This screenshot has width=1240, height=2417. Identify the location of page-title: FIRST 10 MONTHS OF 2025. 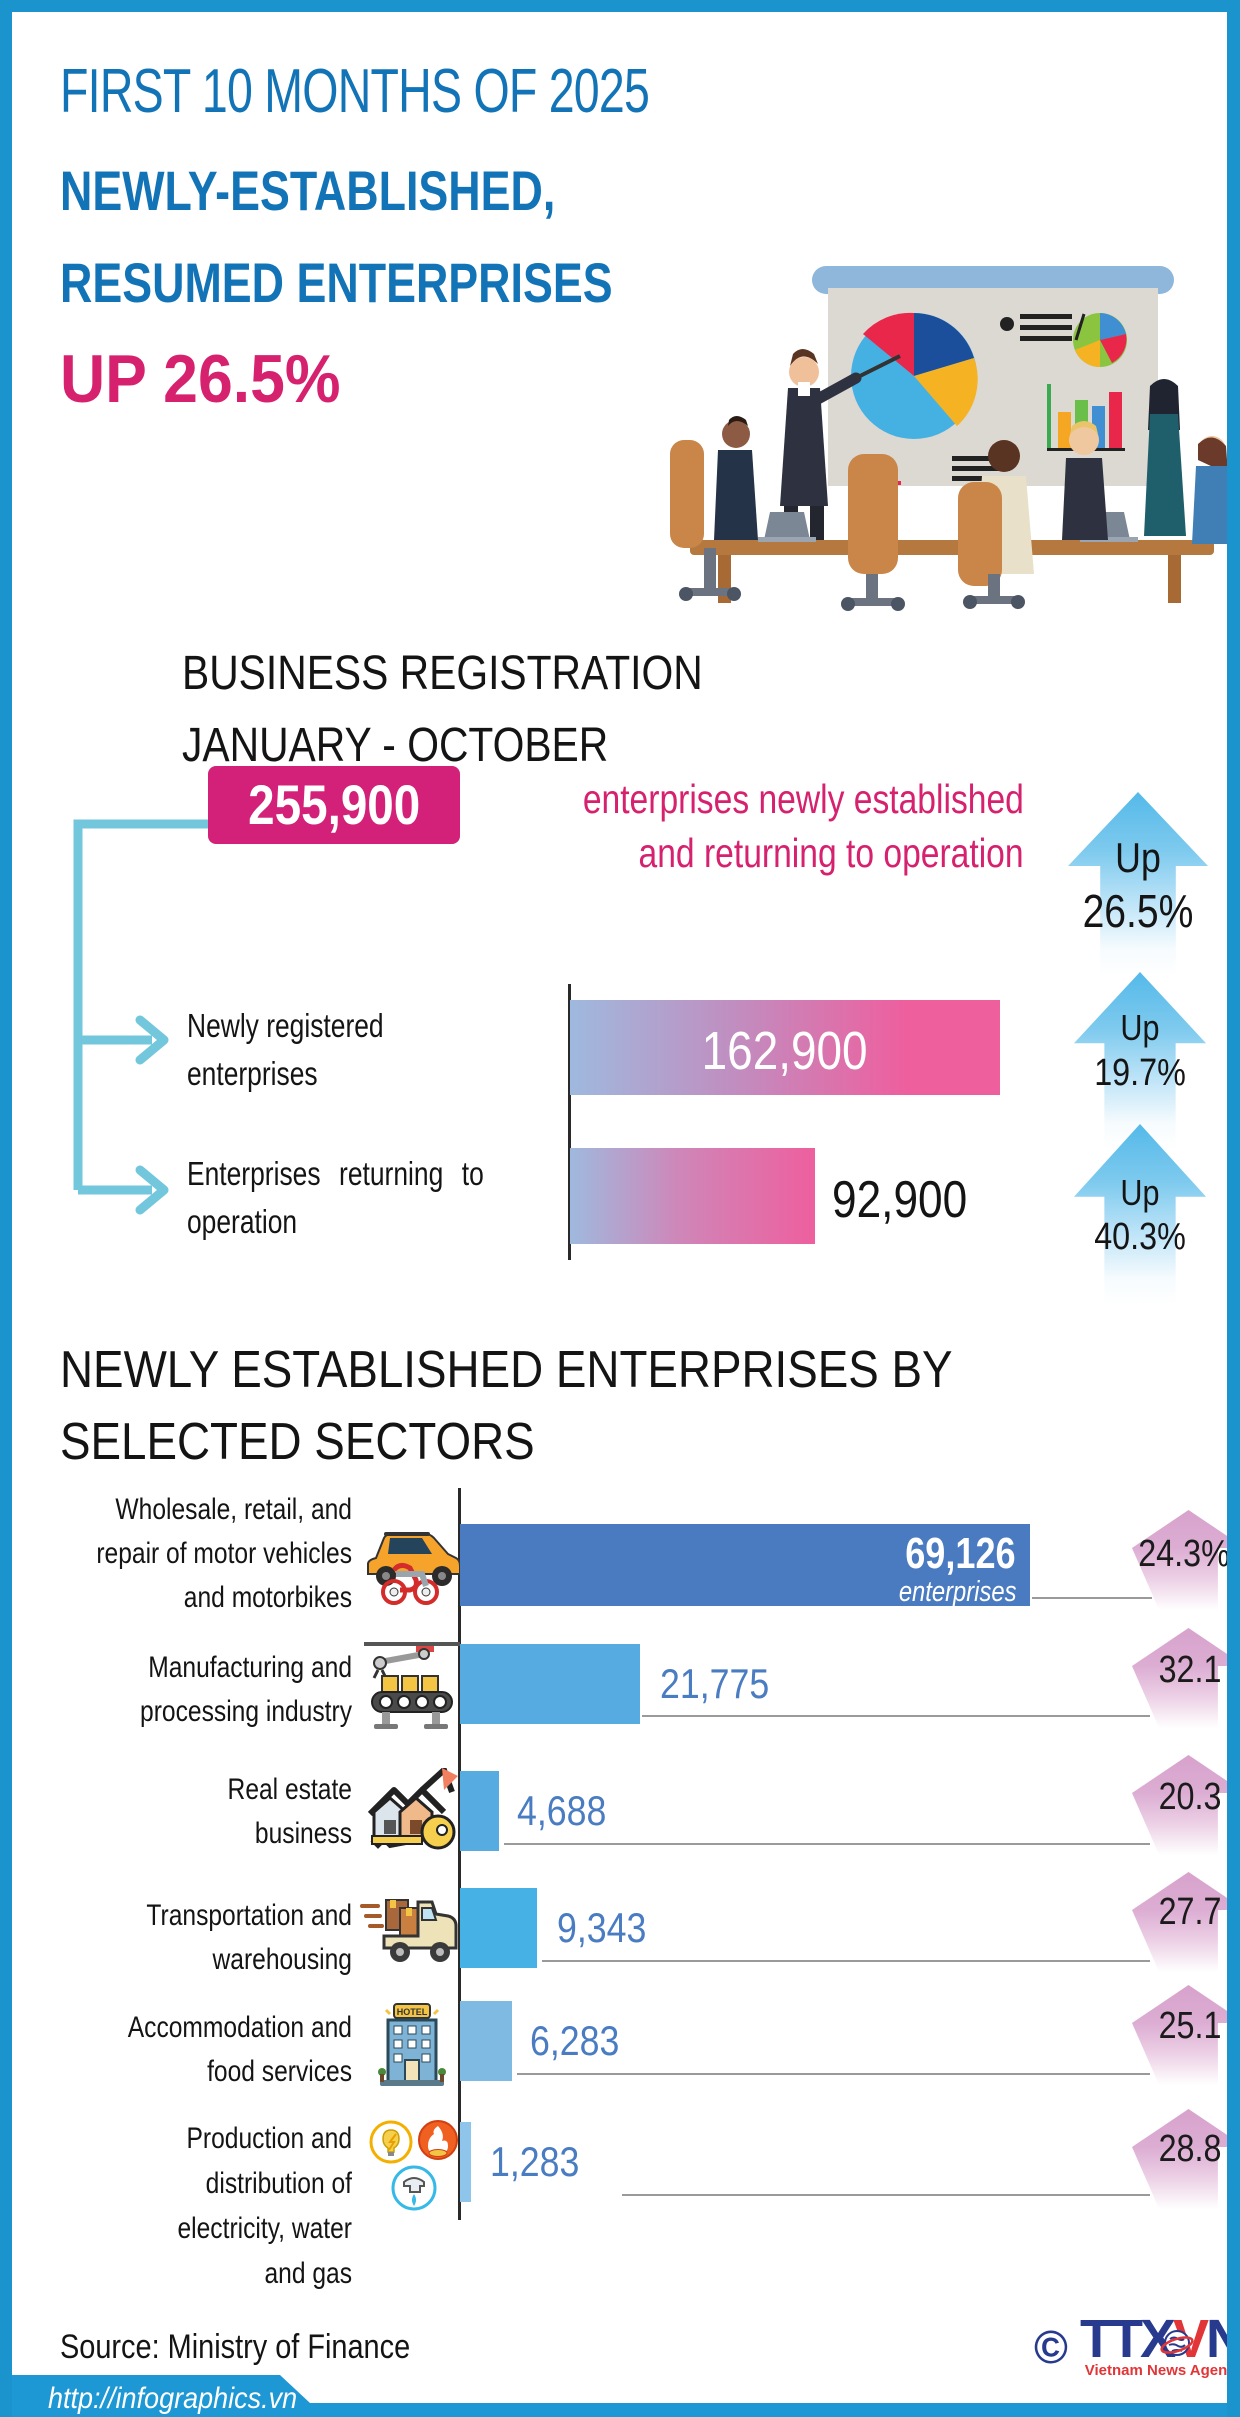
(355, 91).